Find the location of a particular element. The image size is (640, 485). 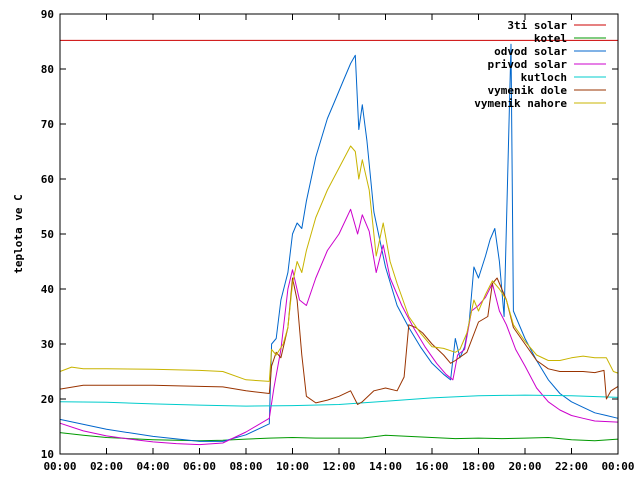

x-tick-label: 20:00 is located at coordinates (524, 466).